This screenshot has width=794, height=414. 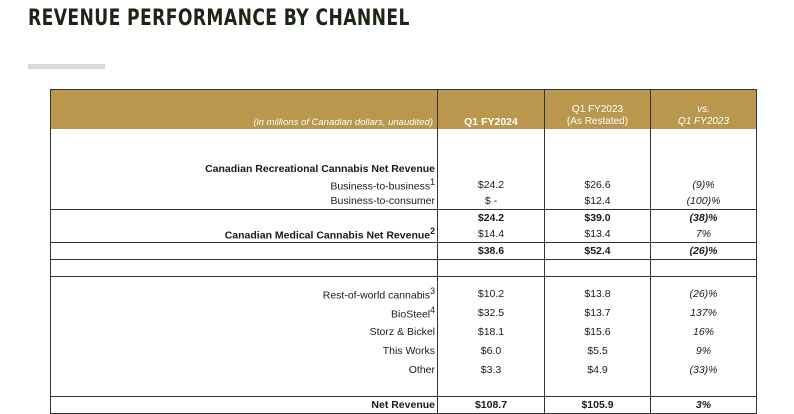 I want to click on q1-fy2024-value: $18.1, so click(x=491, y=332).